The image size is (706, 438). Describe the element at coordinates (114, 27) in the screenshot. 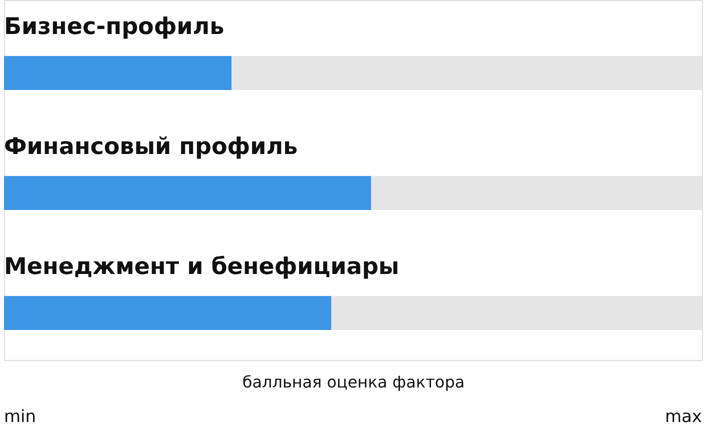

I see `y-tick-label: Бизнес-профиль` at that location.